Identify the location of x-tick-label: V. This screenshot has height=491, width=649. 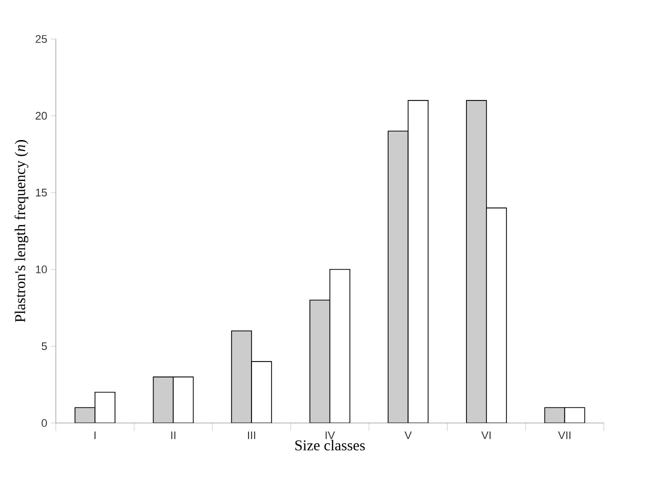
(408, 436).